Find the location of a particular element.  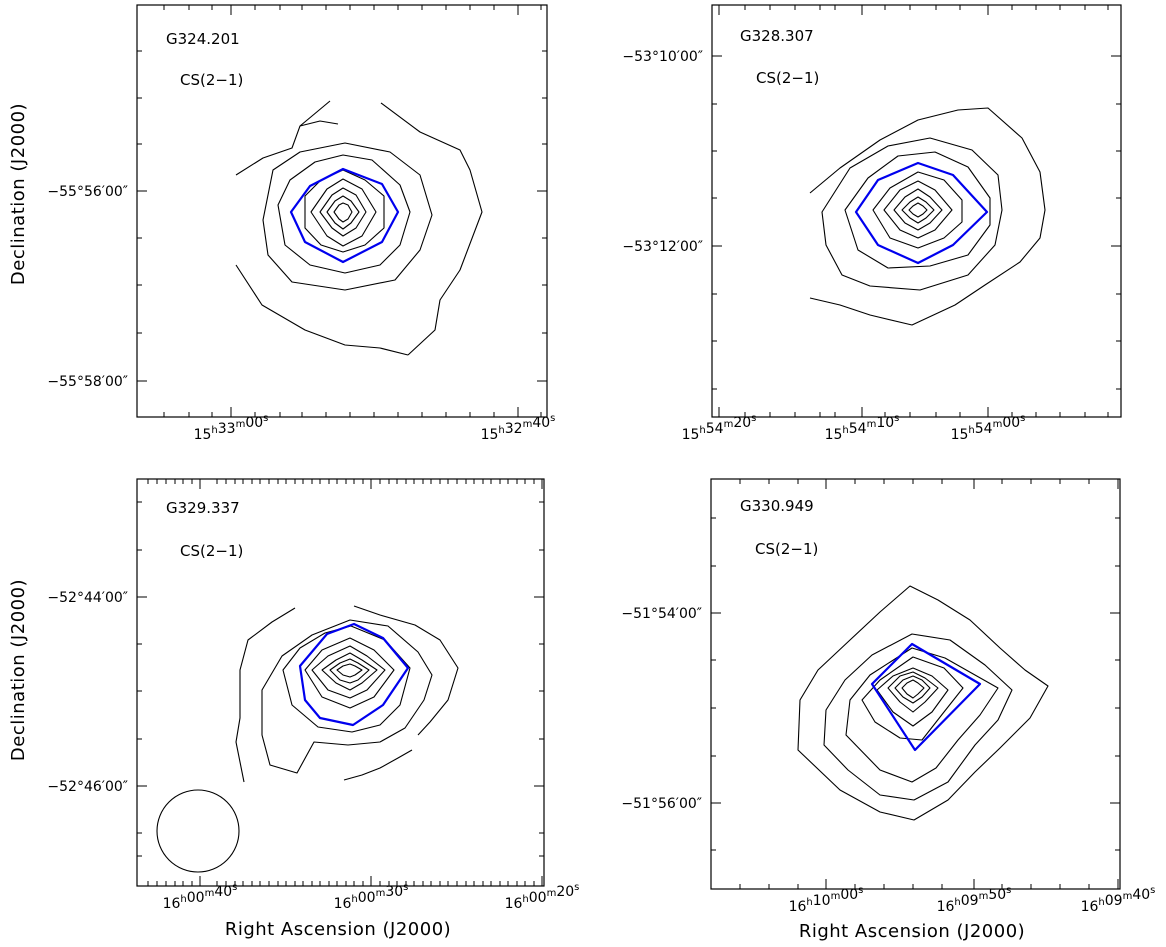

x-tick-label: 16h00m20s is located at coordinates (542, 897).